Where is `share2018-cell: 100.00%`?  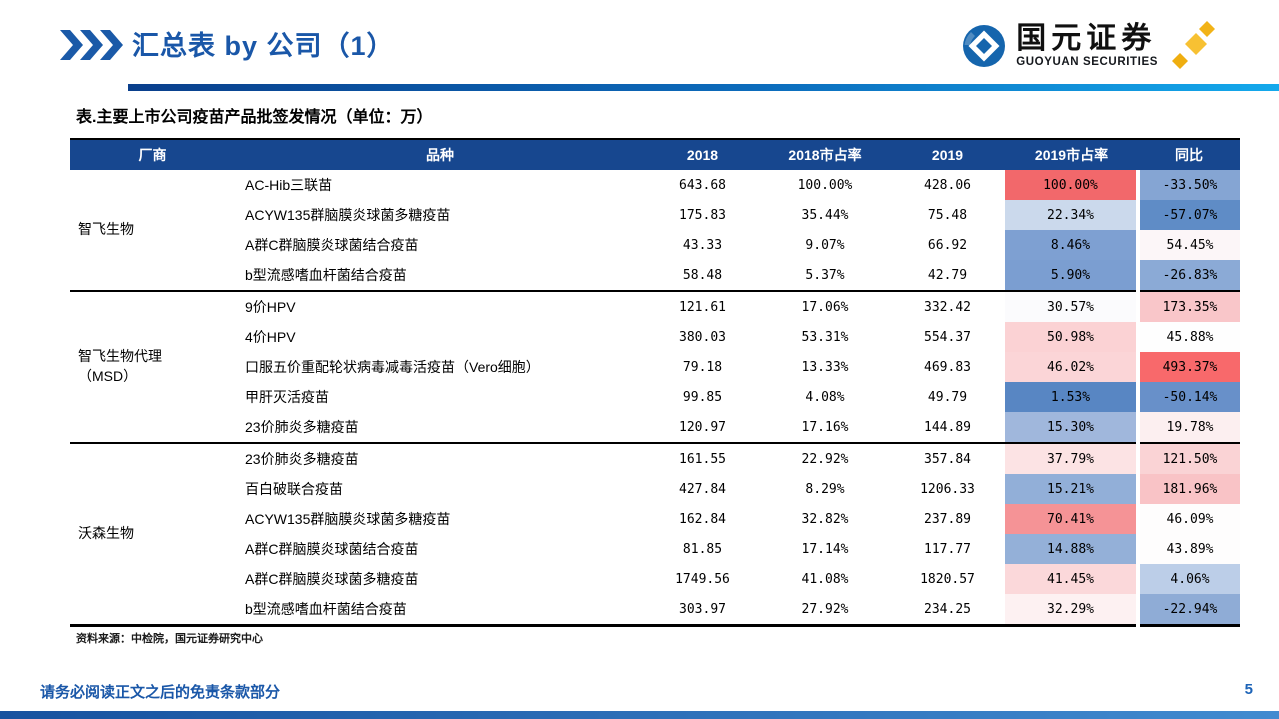 share2018-cell: 100.00% is located at coordinates (825, 185).